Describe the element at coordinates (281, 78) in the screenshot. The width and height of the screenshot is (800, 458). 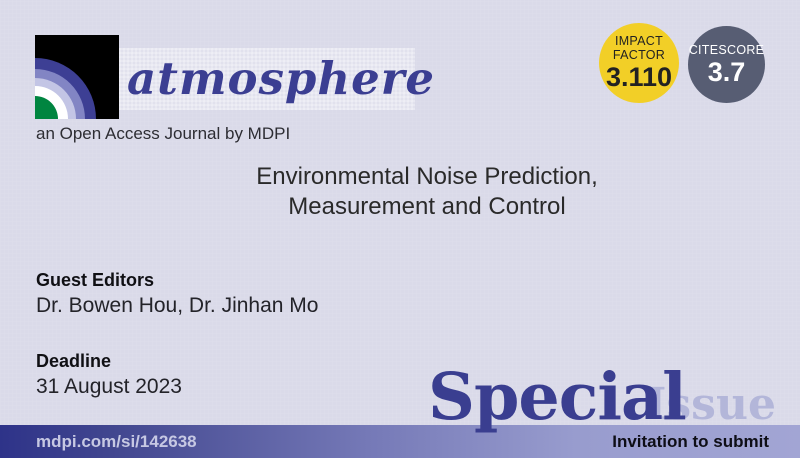
I see `journal-name: atmosphere` at that location.